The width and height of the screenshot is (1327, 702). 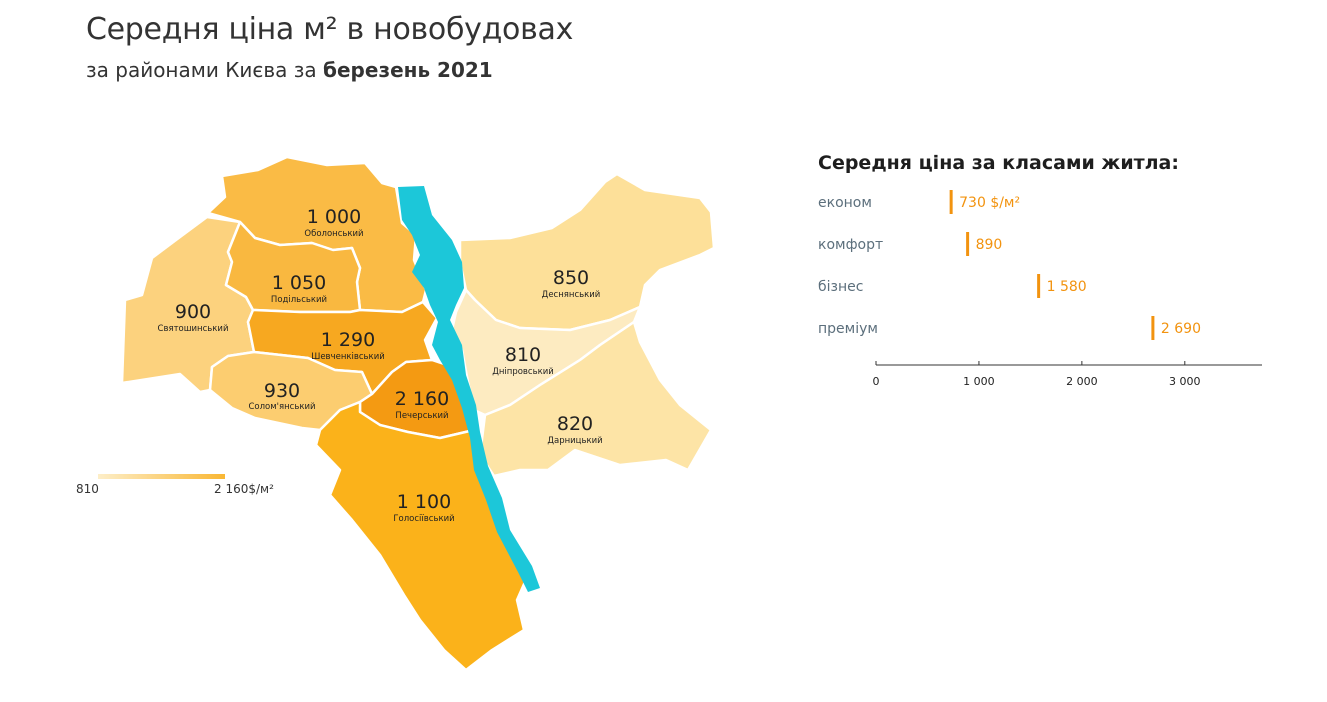 What do you see at coordinates (989, 203) in the screenshot?
I see `value-label: 730 $/м²` at bounding box center [989, 203].